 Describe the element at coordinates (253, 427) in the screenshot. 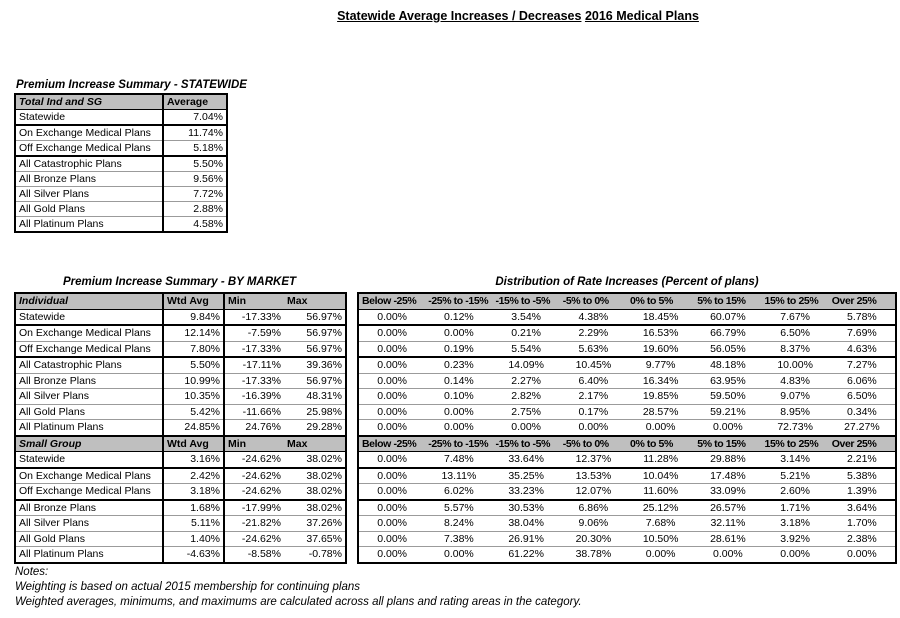

I see `min-value: 24.76%` at that location.